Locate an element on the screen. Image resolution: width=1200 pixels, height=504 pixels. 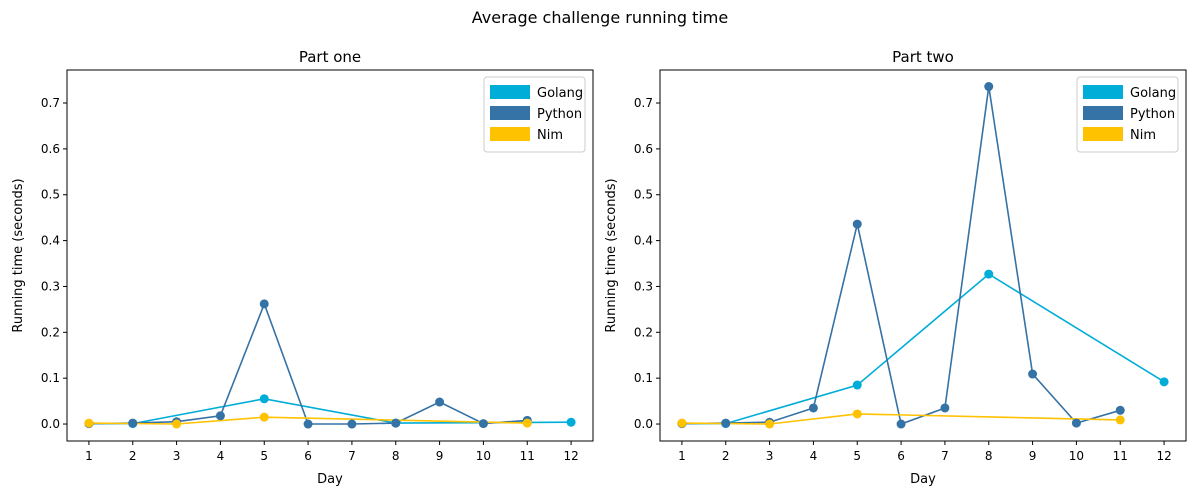
chart-title: Part two is located at coordinates (923, 57).